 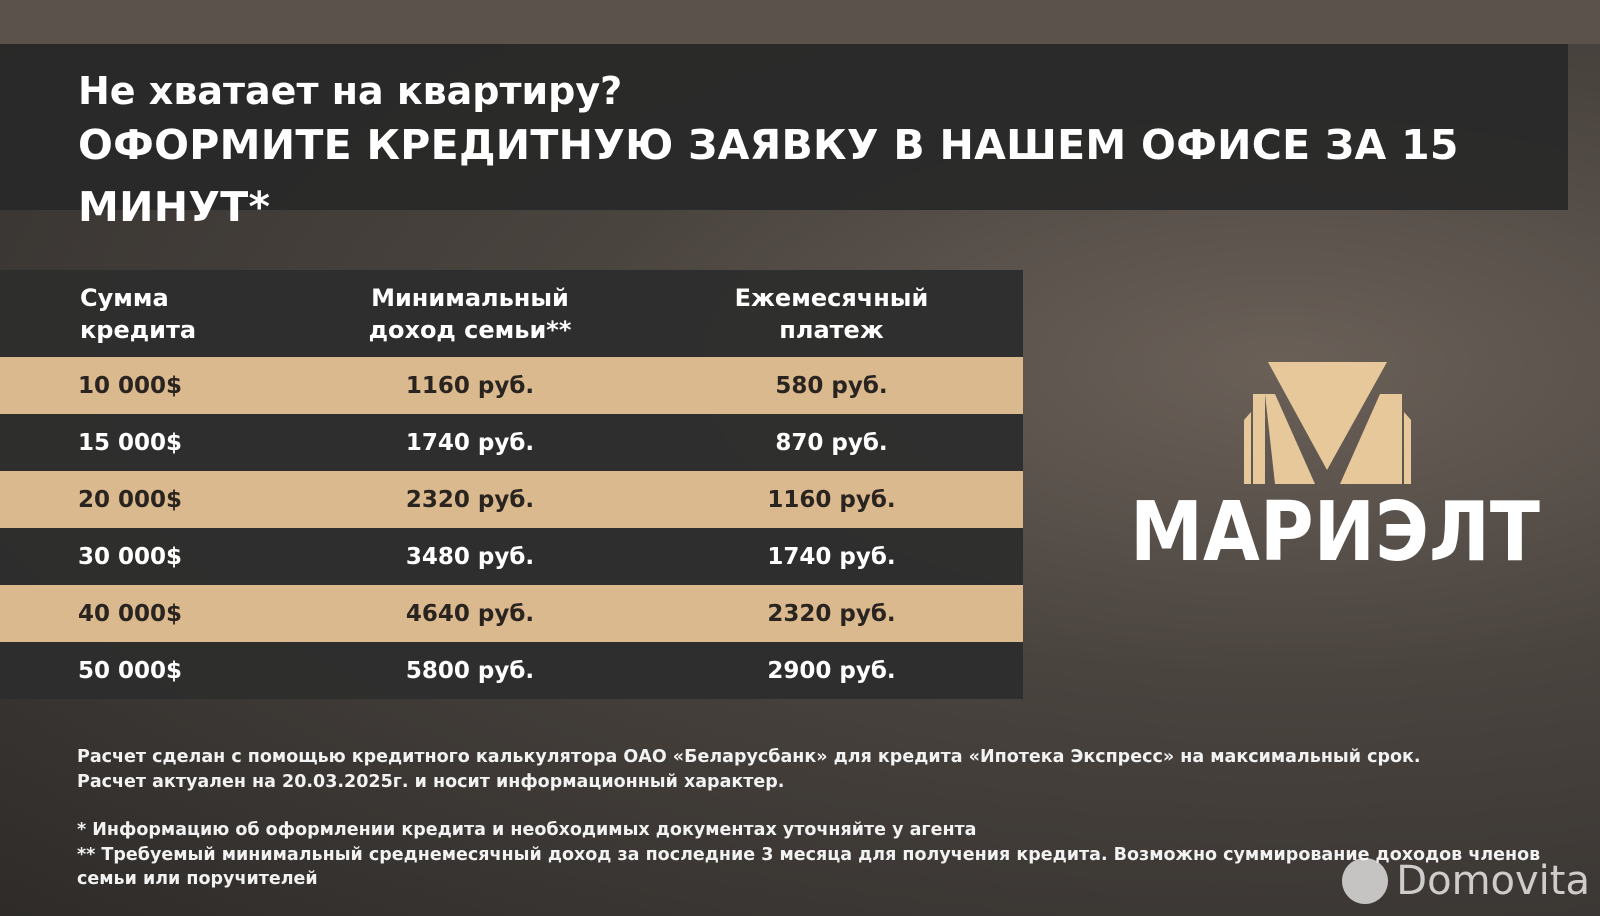 What do you see at coordinates (470, 670) in the screenshot?
I see `income-cell: 5800 руб.` at bounding box center [470, 670].